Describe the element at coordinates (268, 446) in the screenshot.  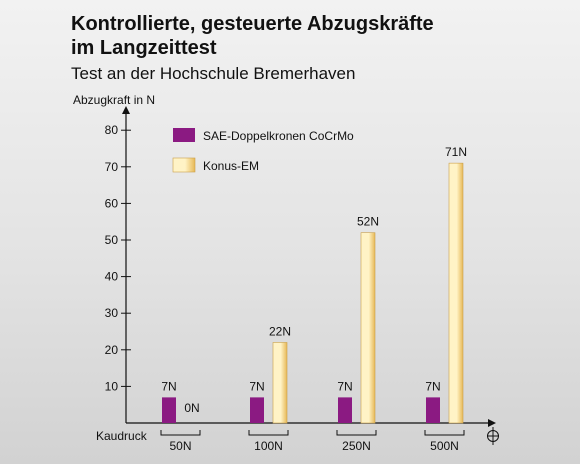
I see `x-tick-label: 100N` at that location.